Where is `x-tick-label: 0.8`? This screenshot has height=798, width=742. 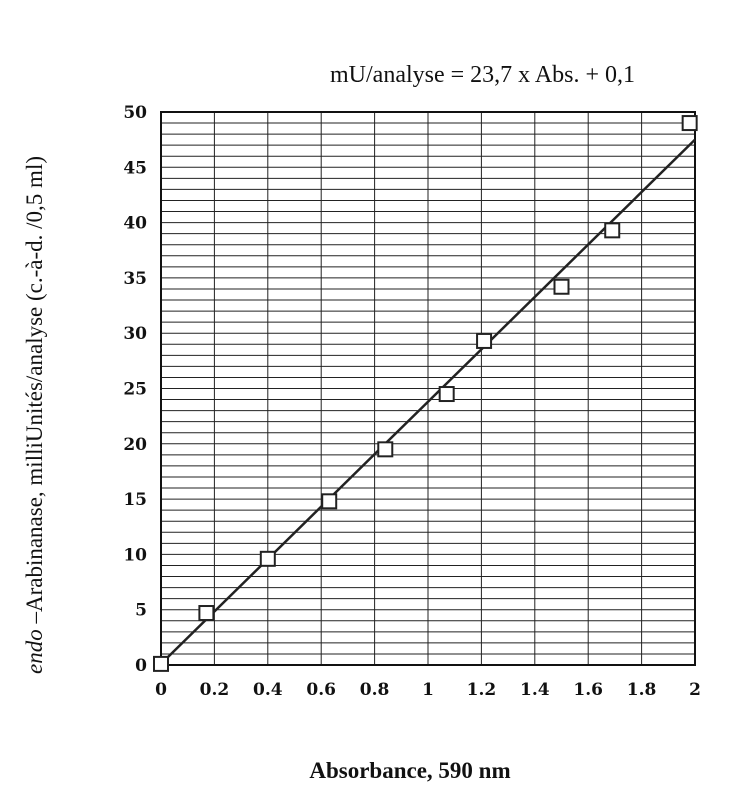
x-tick-label: 0.8 is located at coordinates (375, 690).